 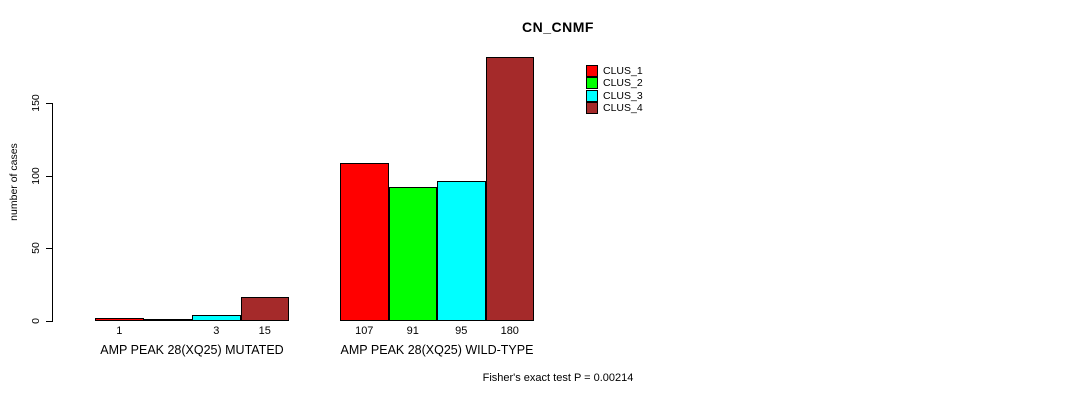 I want to click on legend-label: CLUS_2, so click(x=623, y=83).